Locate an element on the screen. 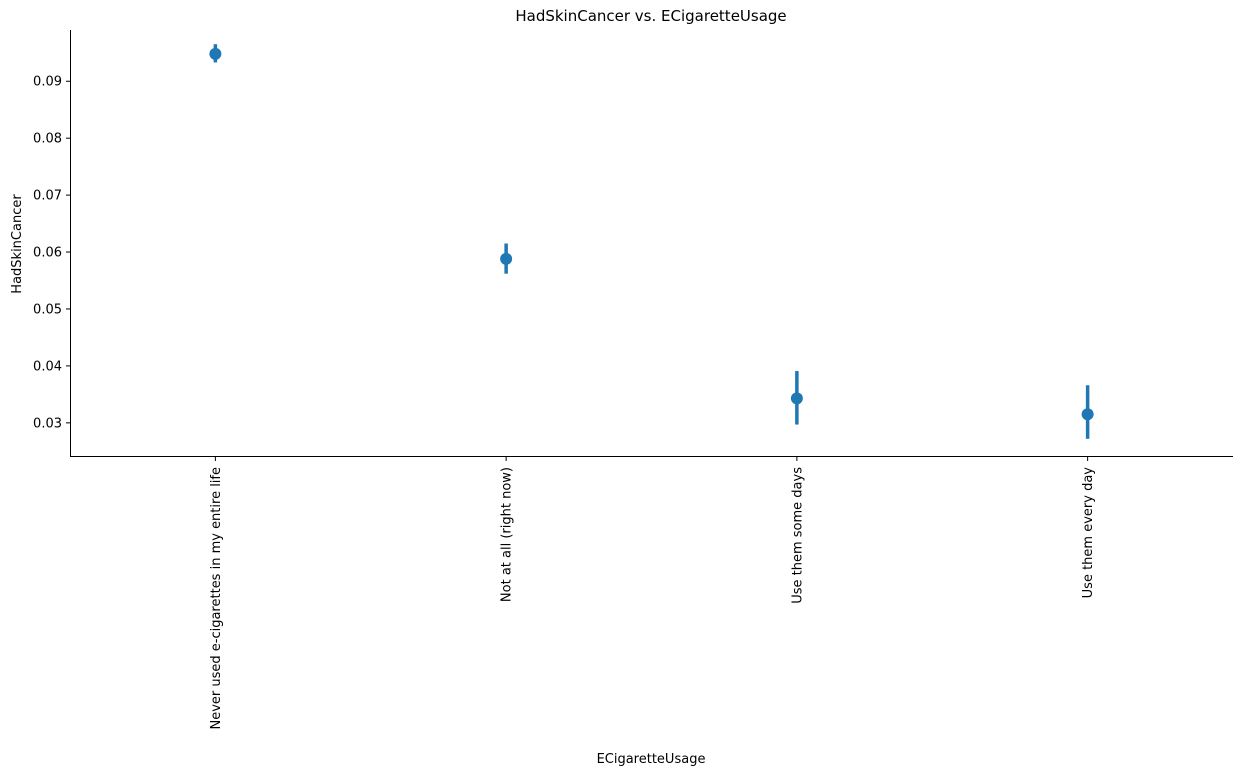 The width and height of the screenshot is (1258, 776). y-axis-ticks: 0.03 0.04 0.05 0.06 0.07 0.08 0.09 is located at coordinates (51, 253).